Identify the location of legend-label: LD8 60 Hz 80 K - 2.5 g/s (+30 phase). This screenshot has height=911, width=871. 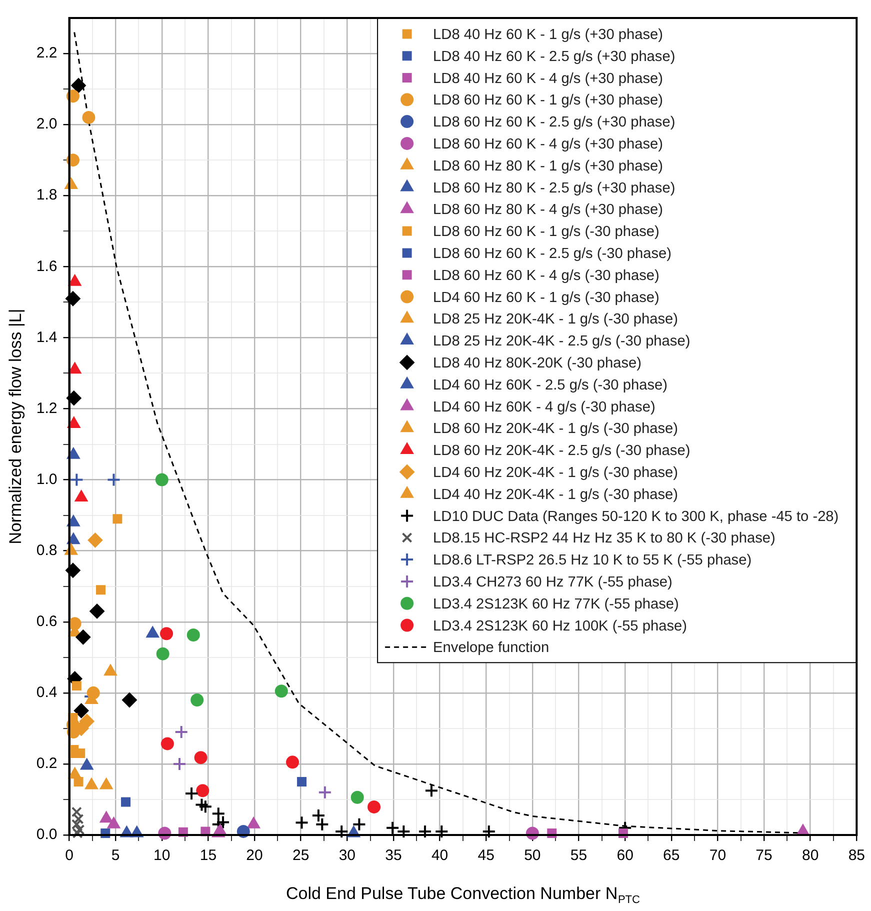
(554, 188).